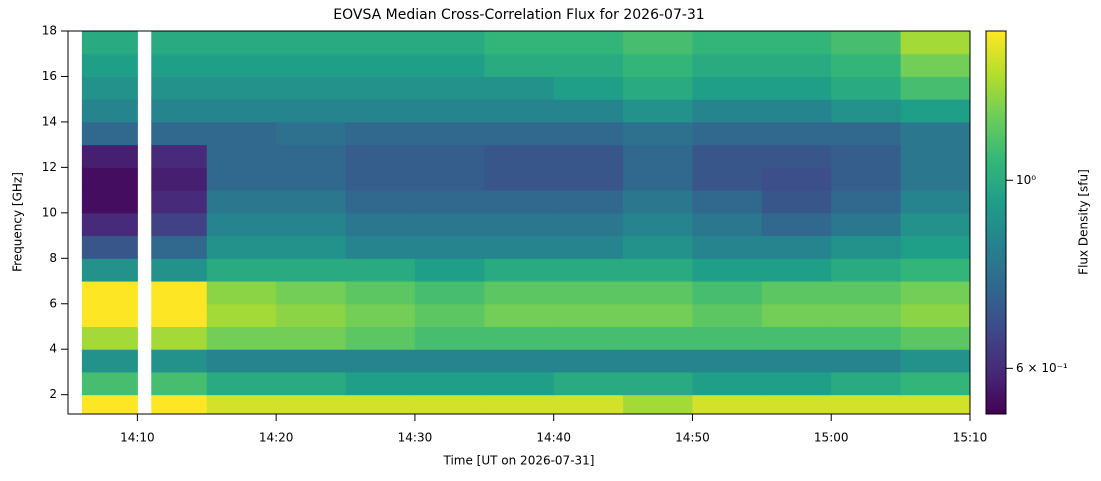 The width and height of the screenshot is (1101, 481). Describe the element at coordinates (49, 76) in the screenshot. I see `y-tick-label: 16` at that location.